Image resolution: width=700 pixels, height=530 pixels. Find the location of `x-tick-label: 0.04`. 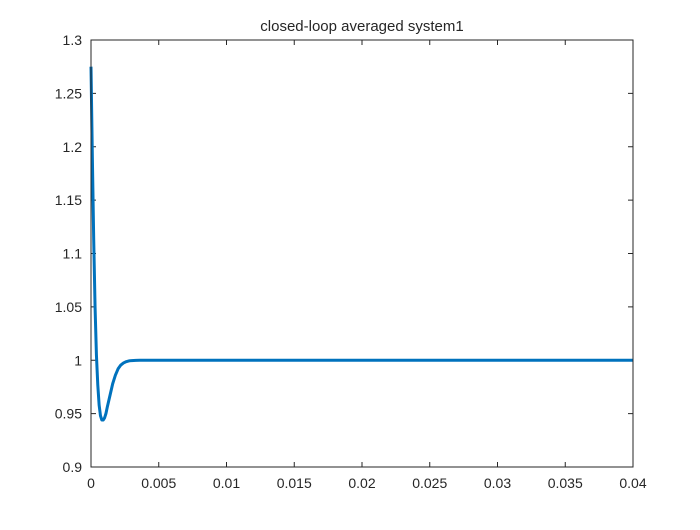

x-tick-label: 0.04 is located at coordinates (632, 483).